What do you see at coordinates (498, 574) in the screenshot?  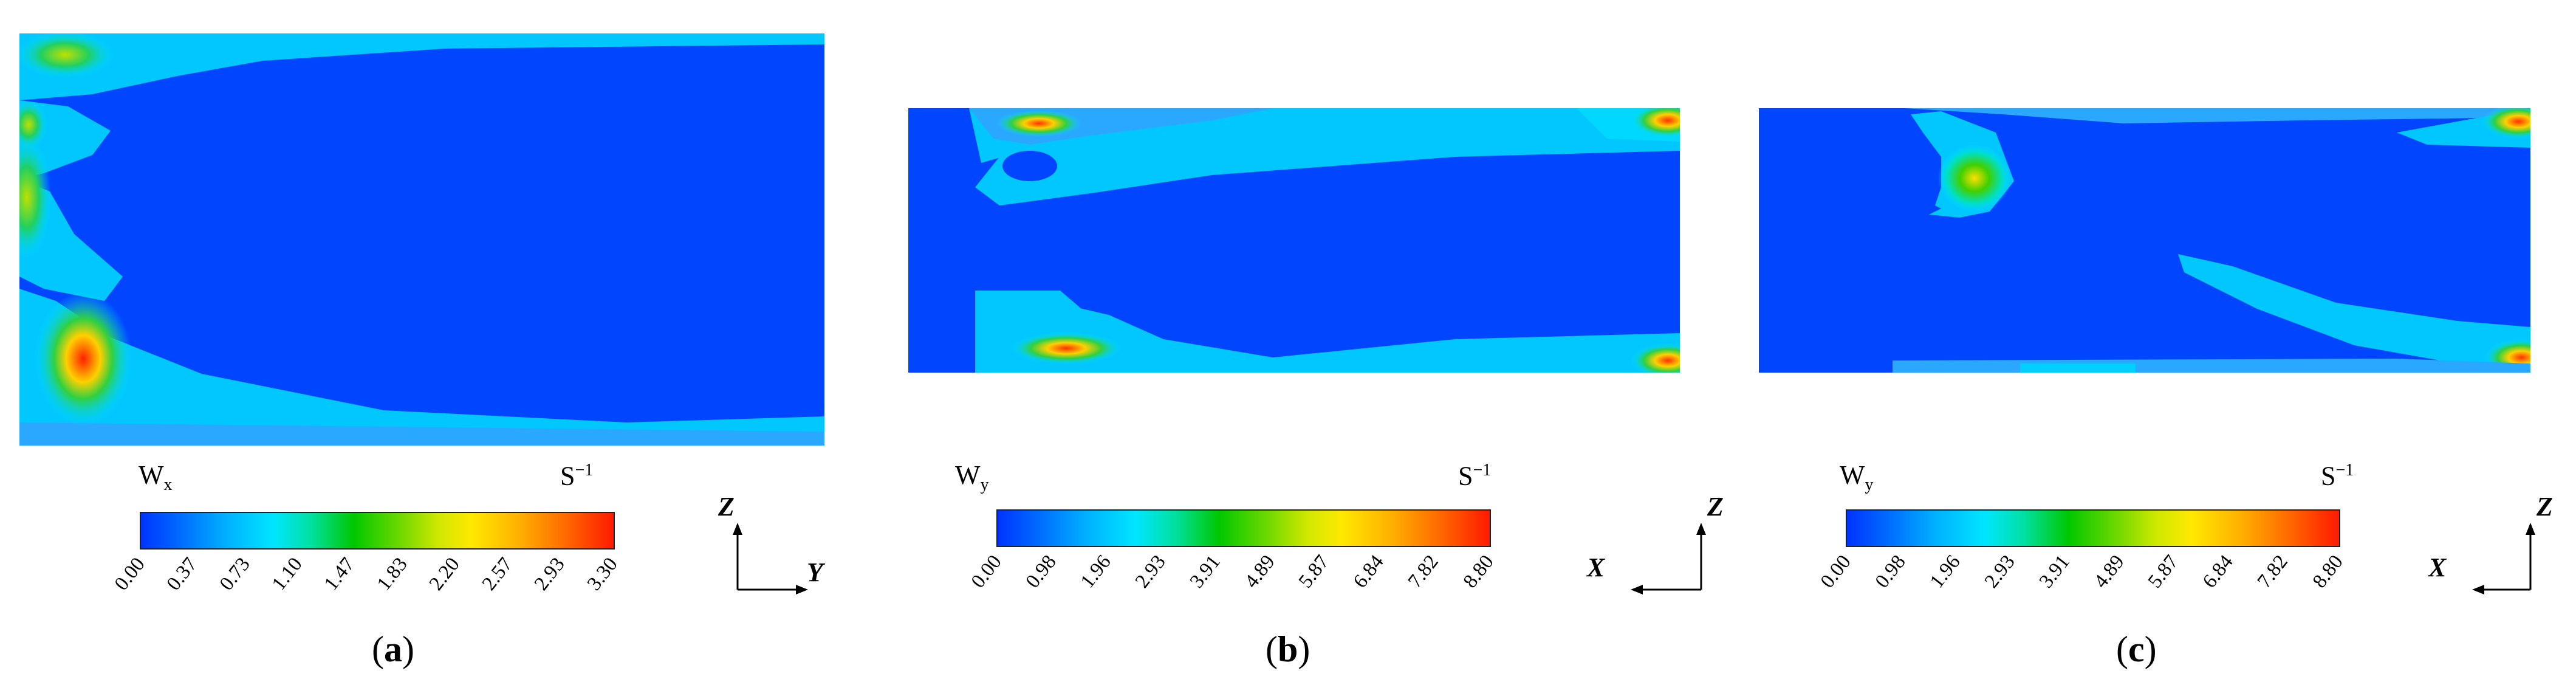 I see `tick-label: 2.57` at bounding box center [498, 574].